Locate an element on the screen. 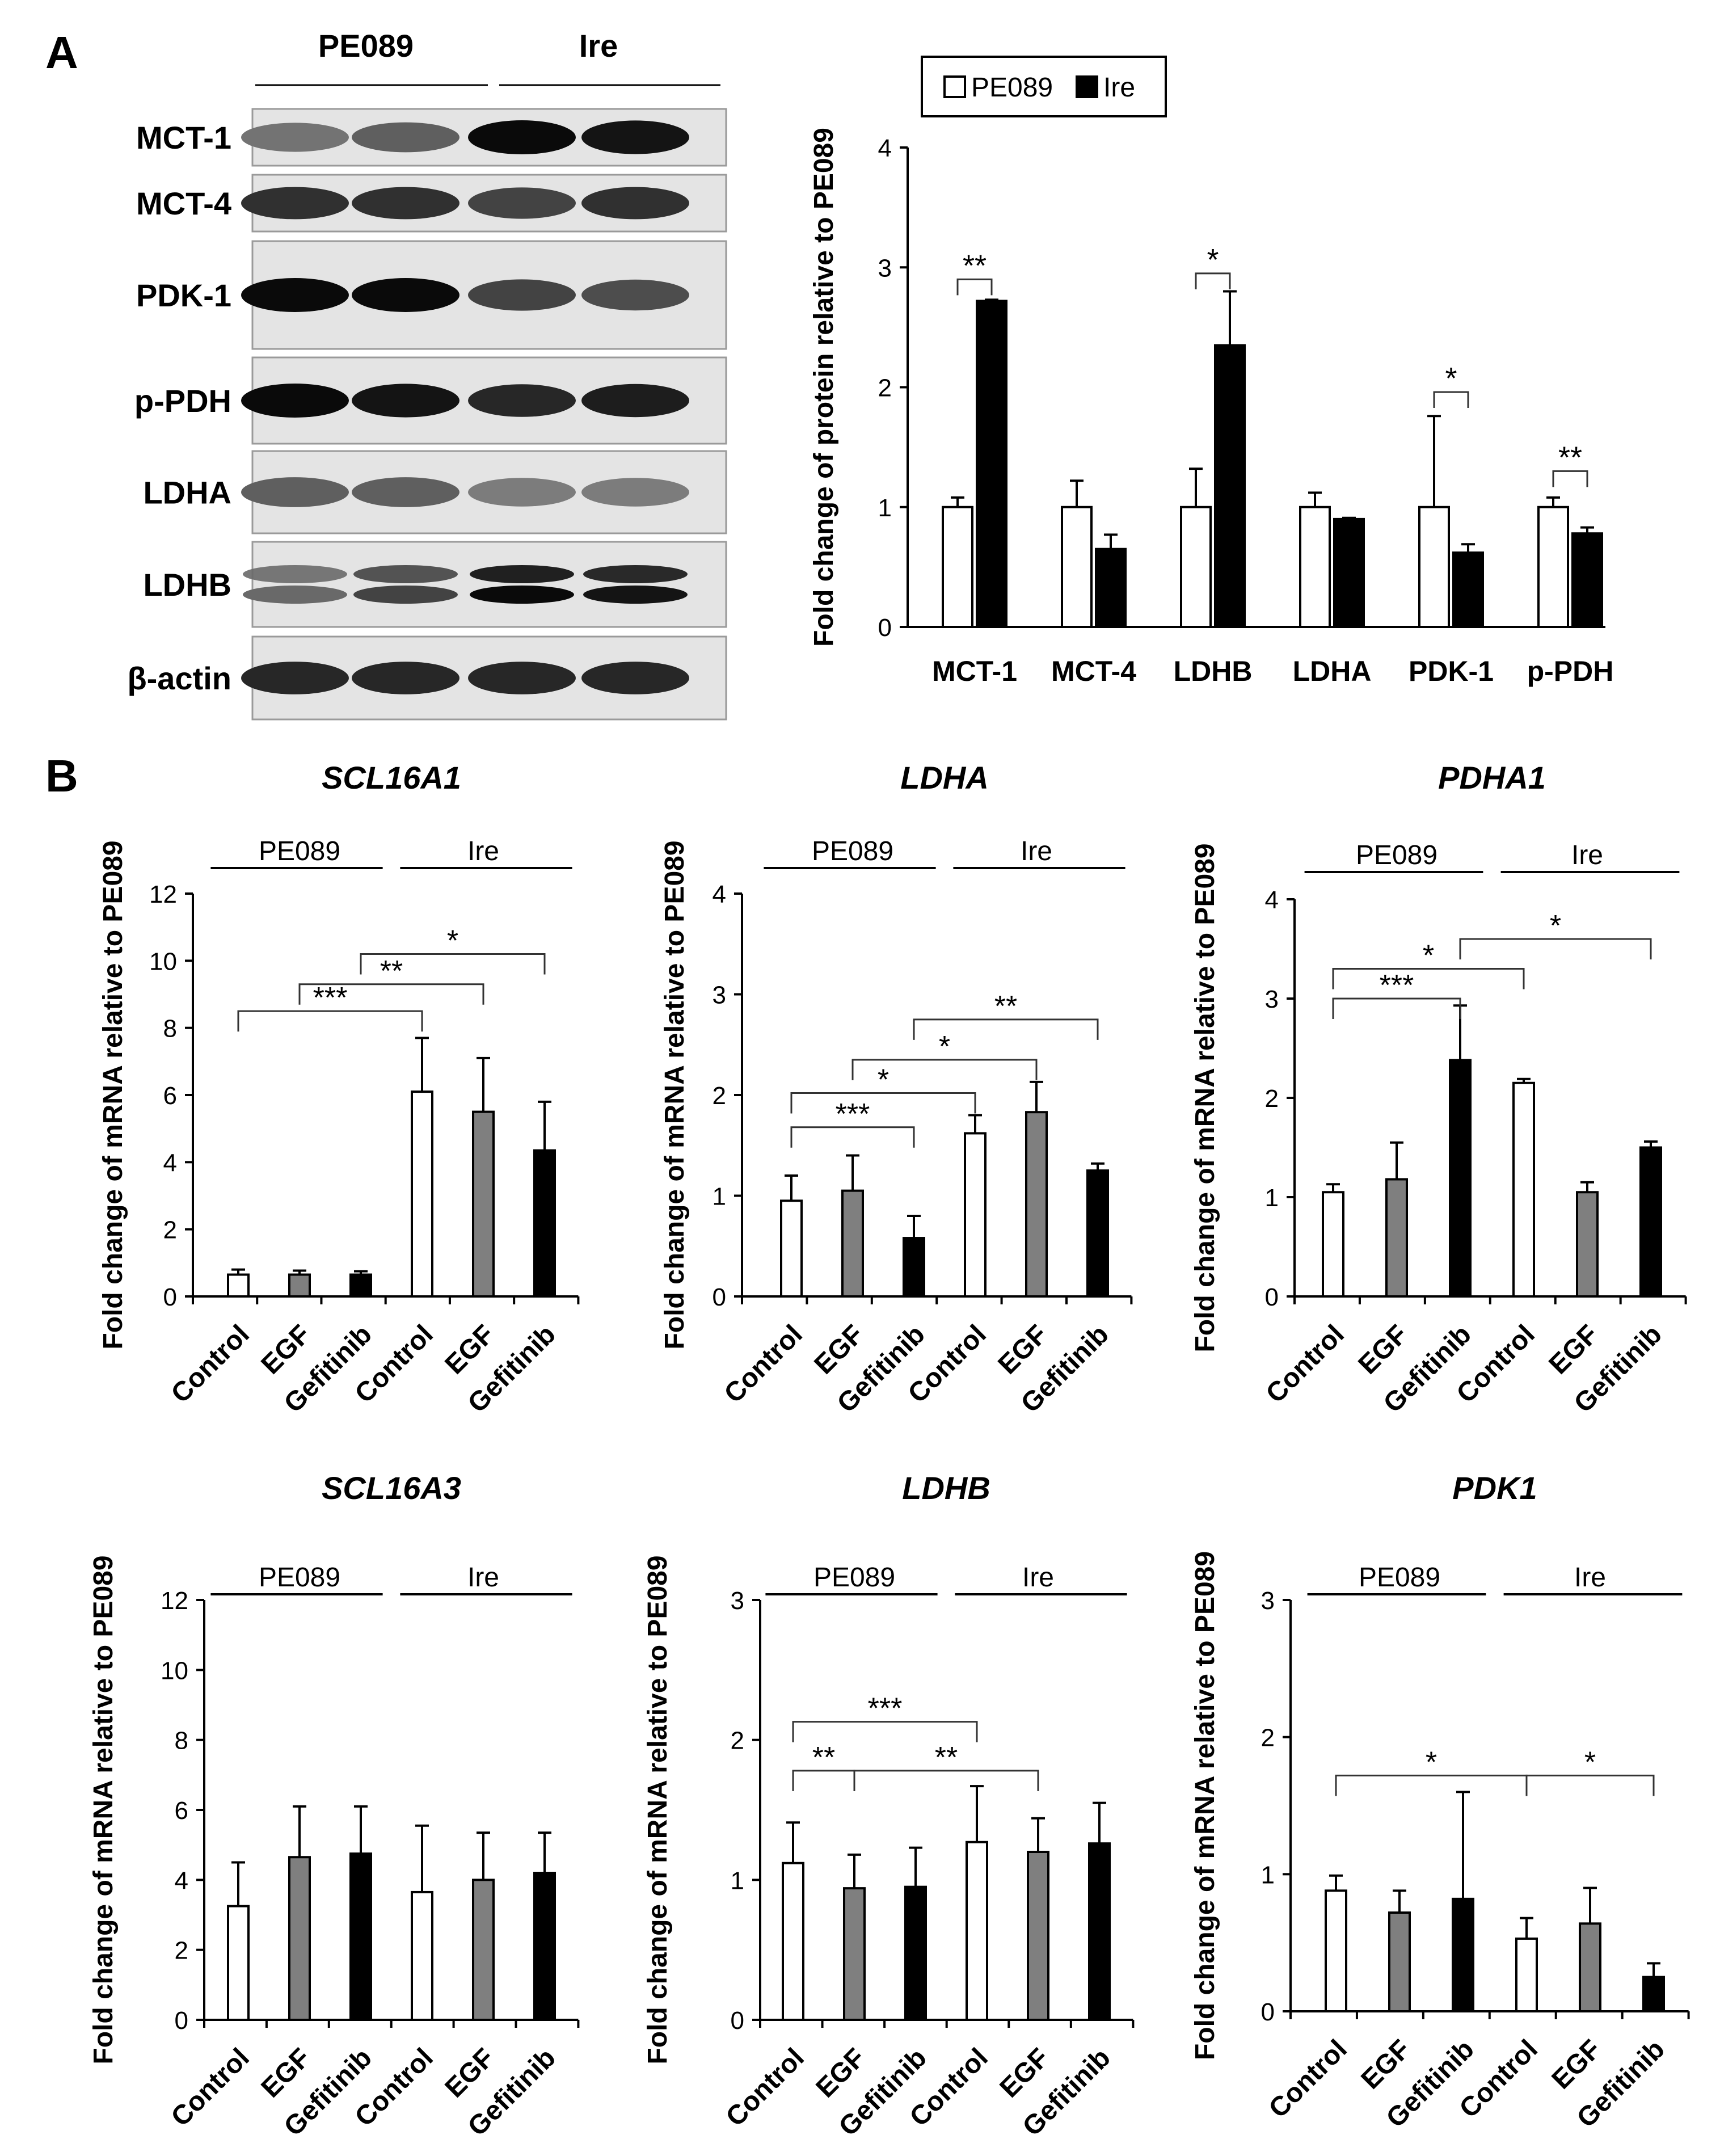 Image resolution: width=1720 pixels, height=2156 pixels. blot-row-label: PDK-1 is located at coordinates (183, 295).